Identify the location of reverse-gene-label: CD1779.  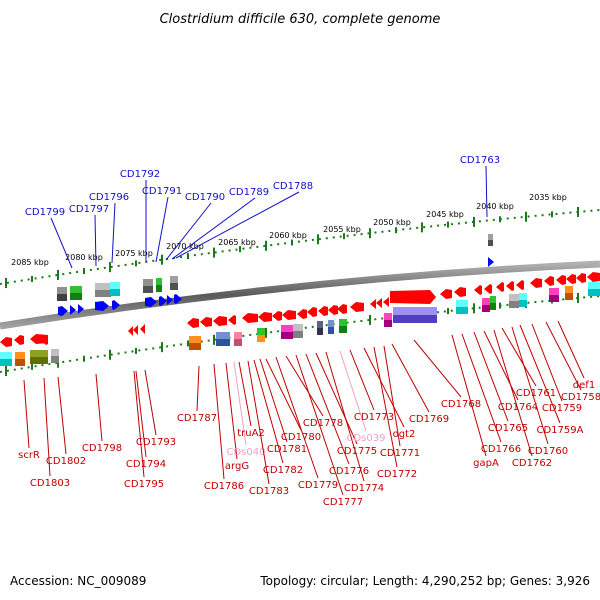
(318, 485).